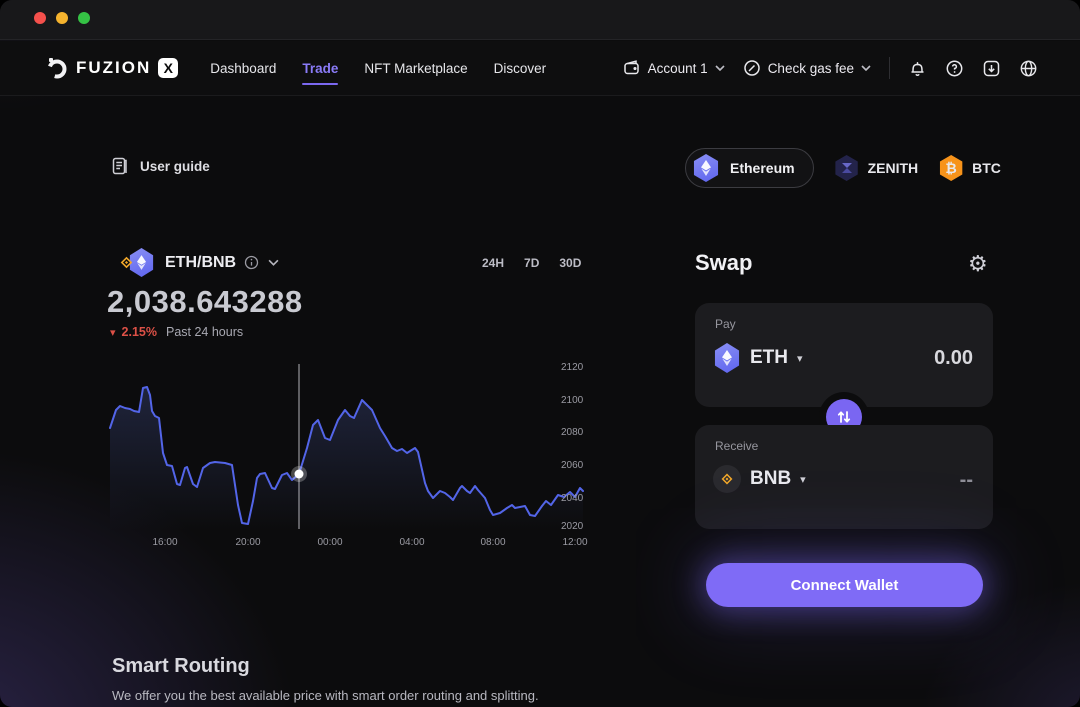  What do you see at coordinates (752, 68) in the screenshot?
I see `gauge-icon` at bounding box center [752, 68].